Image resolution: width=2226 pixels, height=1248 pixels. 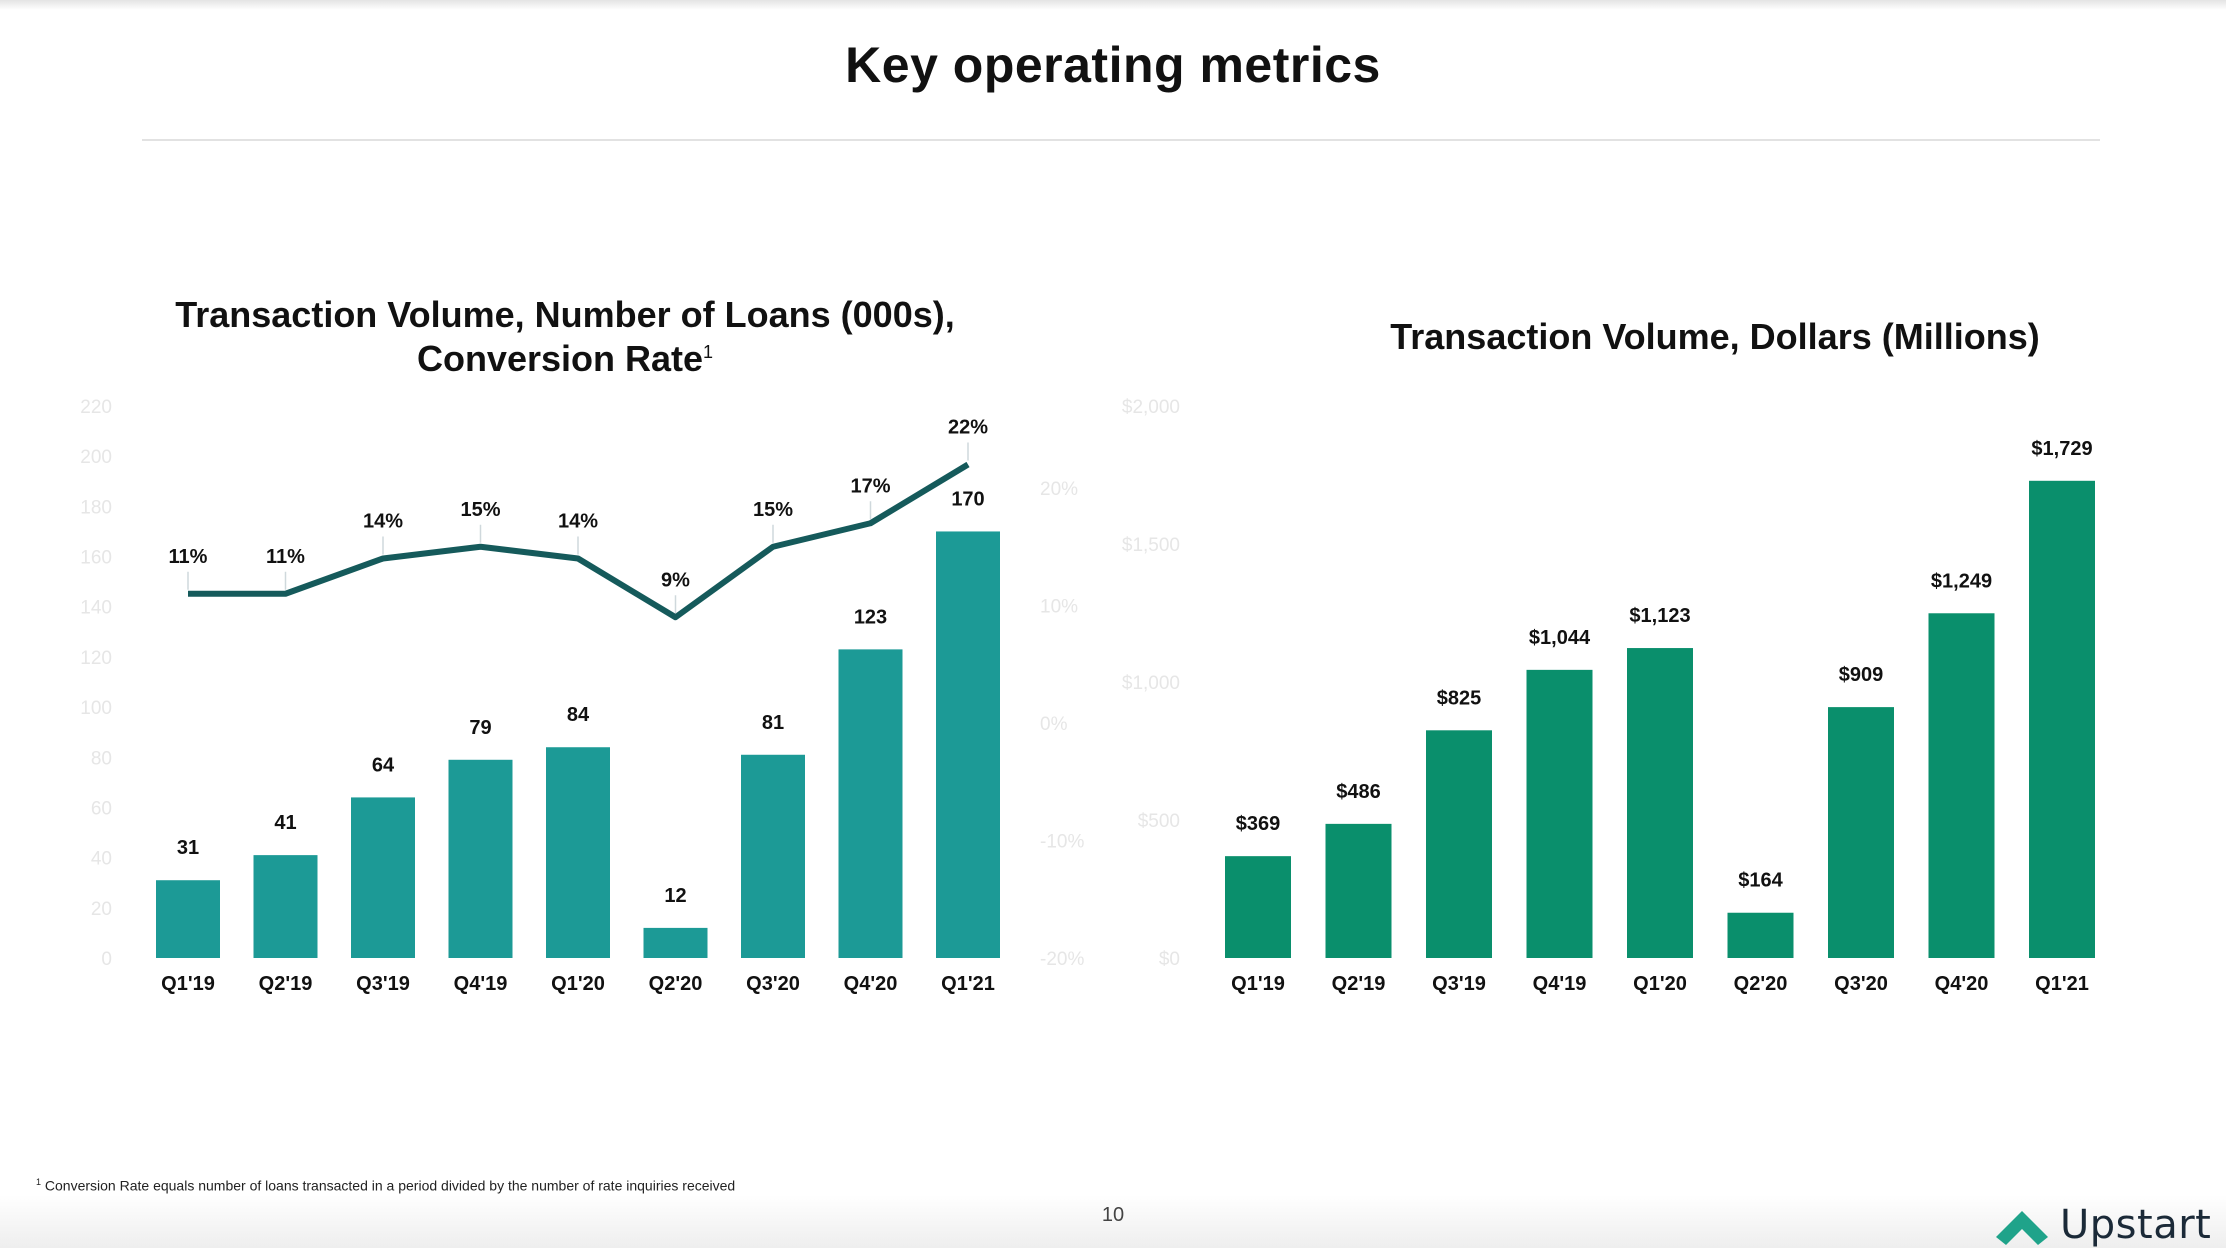 I want to click on footnote-marker: 1, so click(x=39, y=1182).